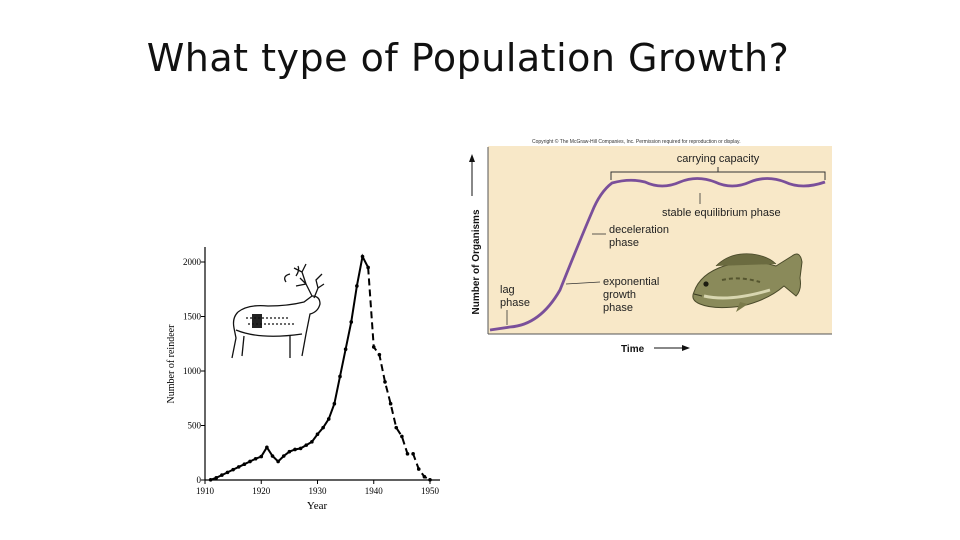  Describe the element at coordinates (507, 290) in the screenshot. I see `lag-line-1: lag` at that location.